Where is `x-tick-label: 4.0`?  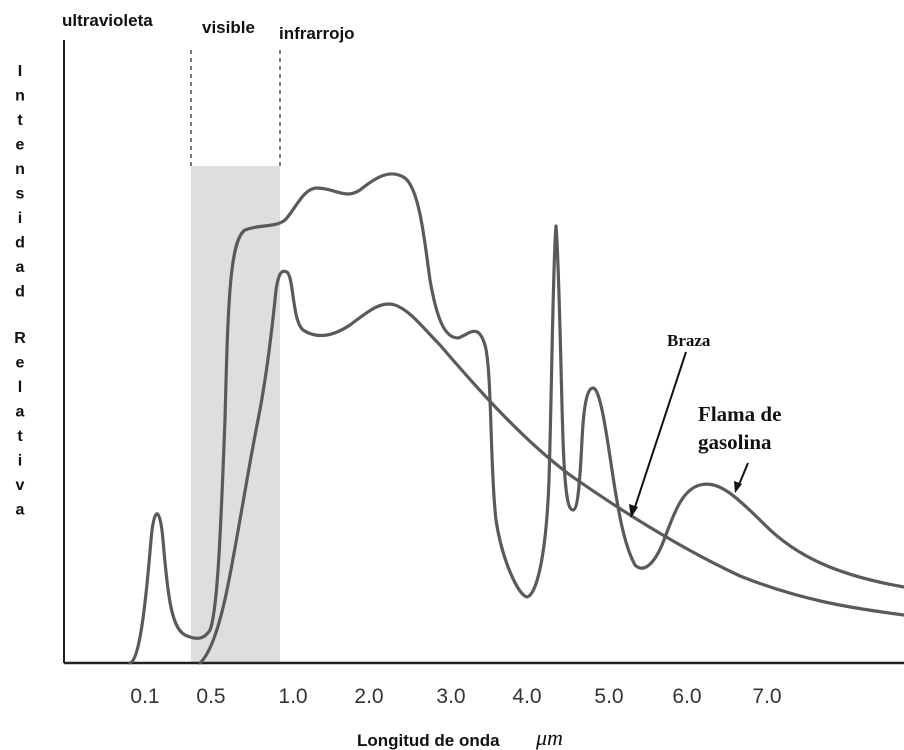
x-tick-label: 4.0 is located at coordinates (526, 696).